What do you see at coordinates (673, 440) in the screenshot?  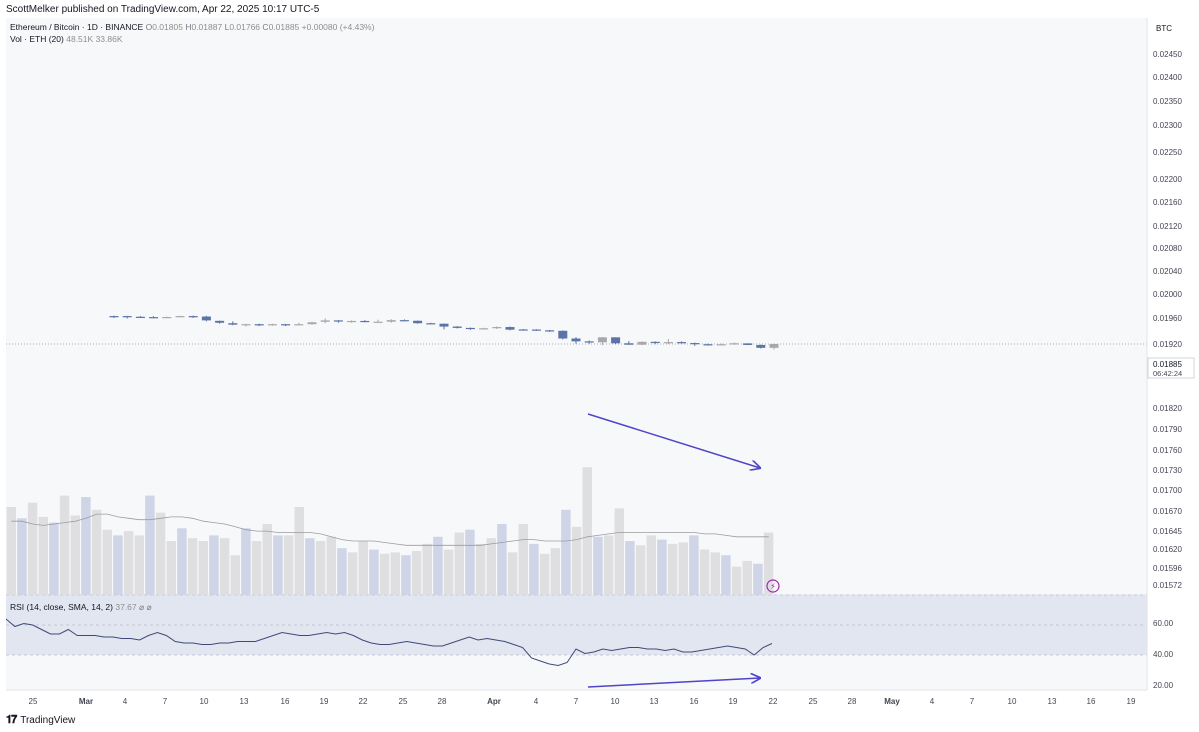 I see `price-divergence-arrow` at bounding box center [673, 440].